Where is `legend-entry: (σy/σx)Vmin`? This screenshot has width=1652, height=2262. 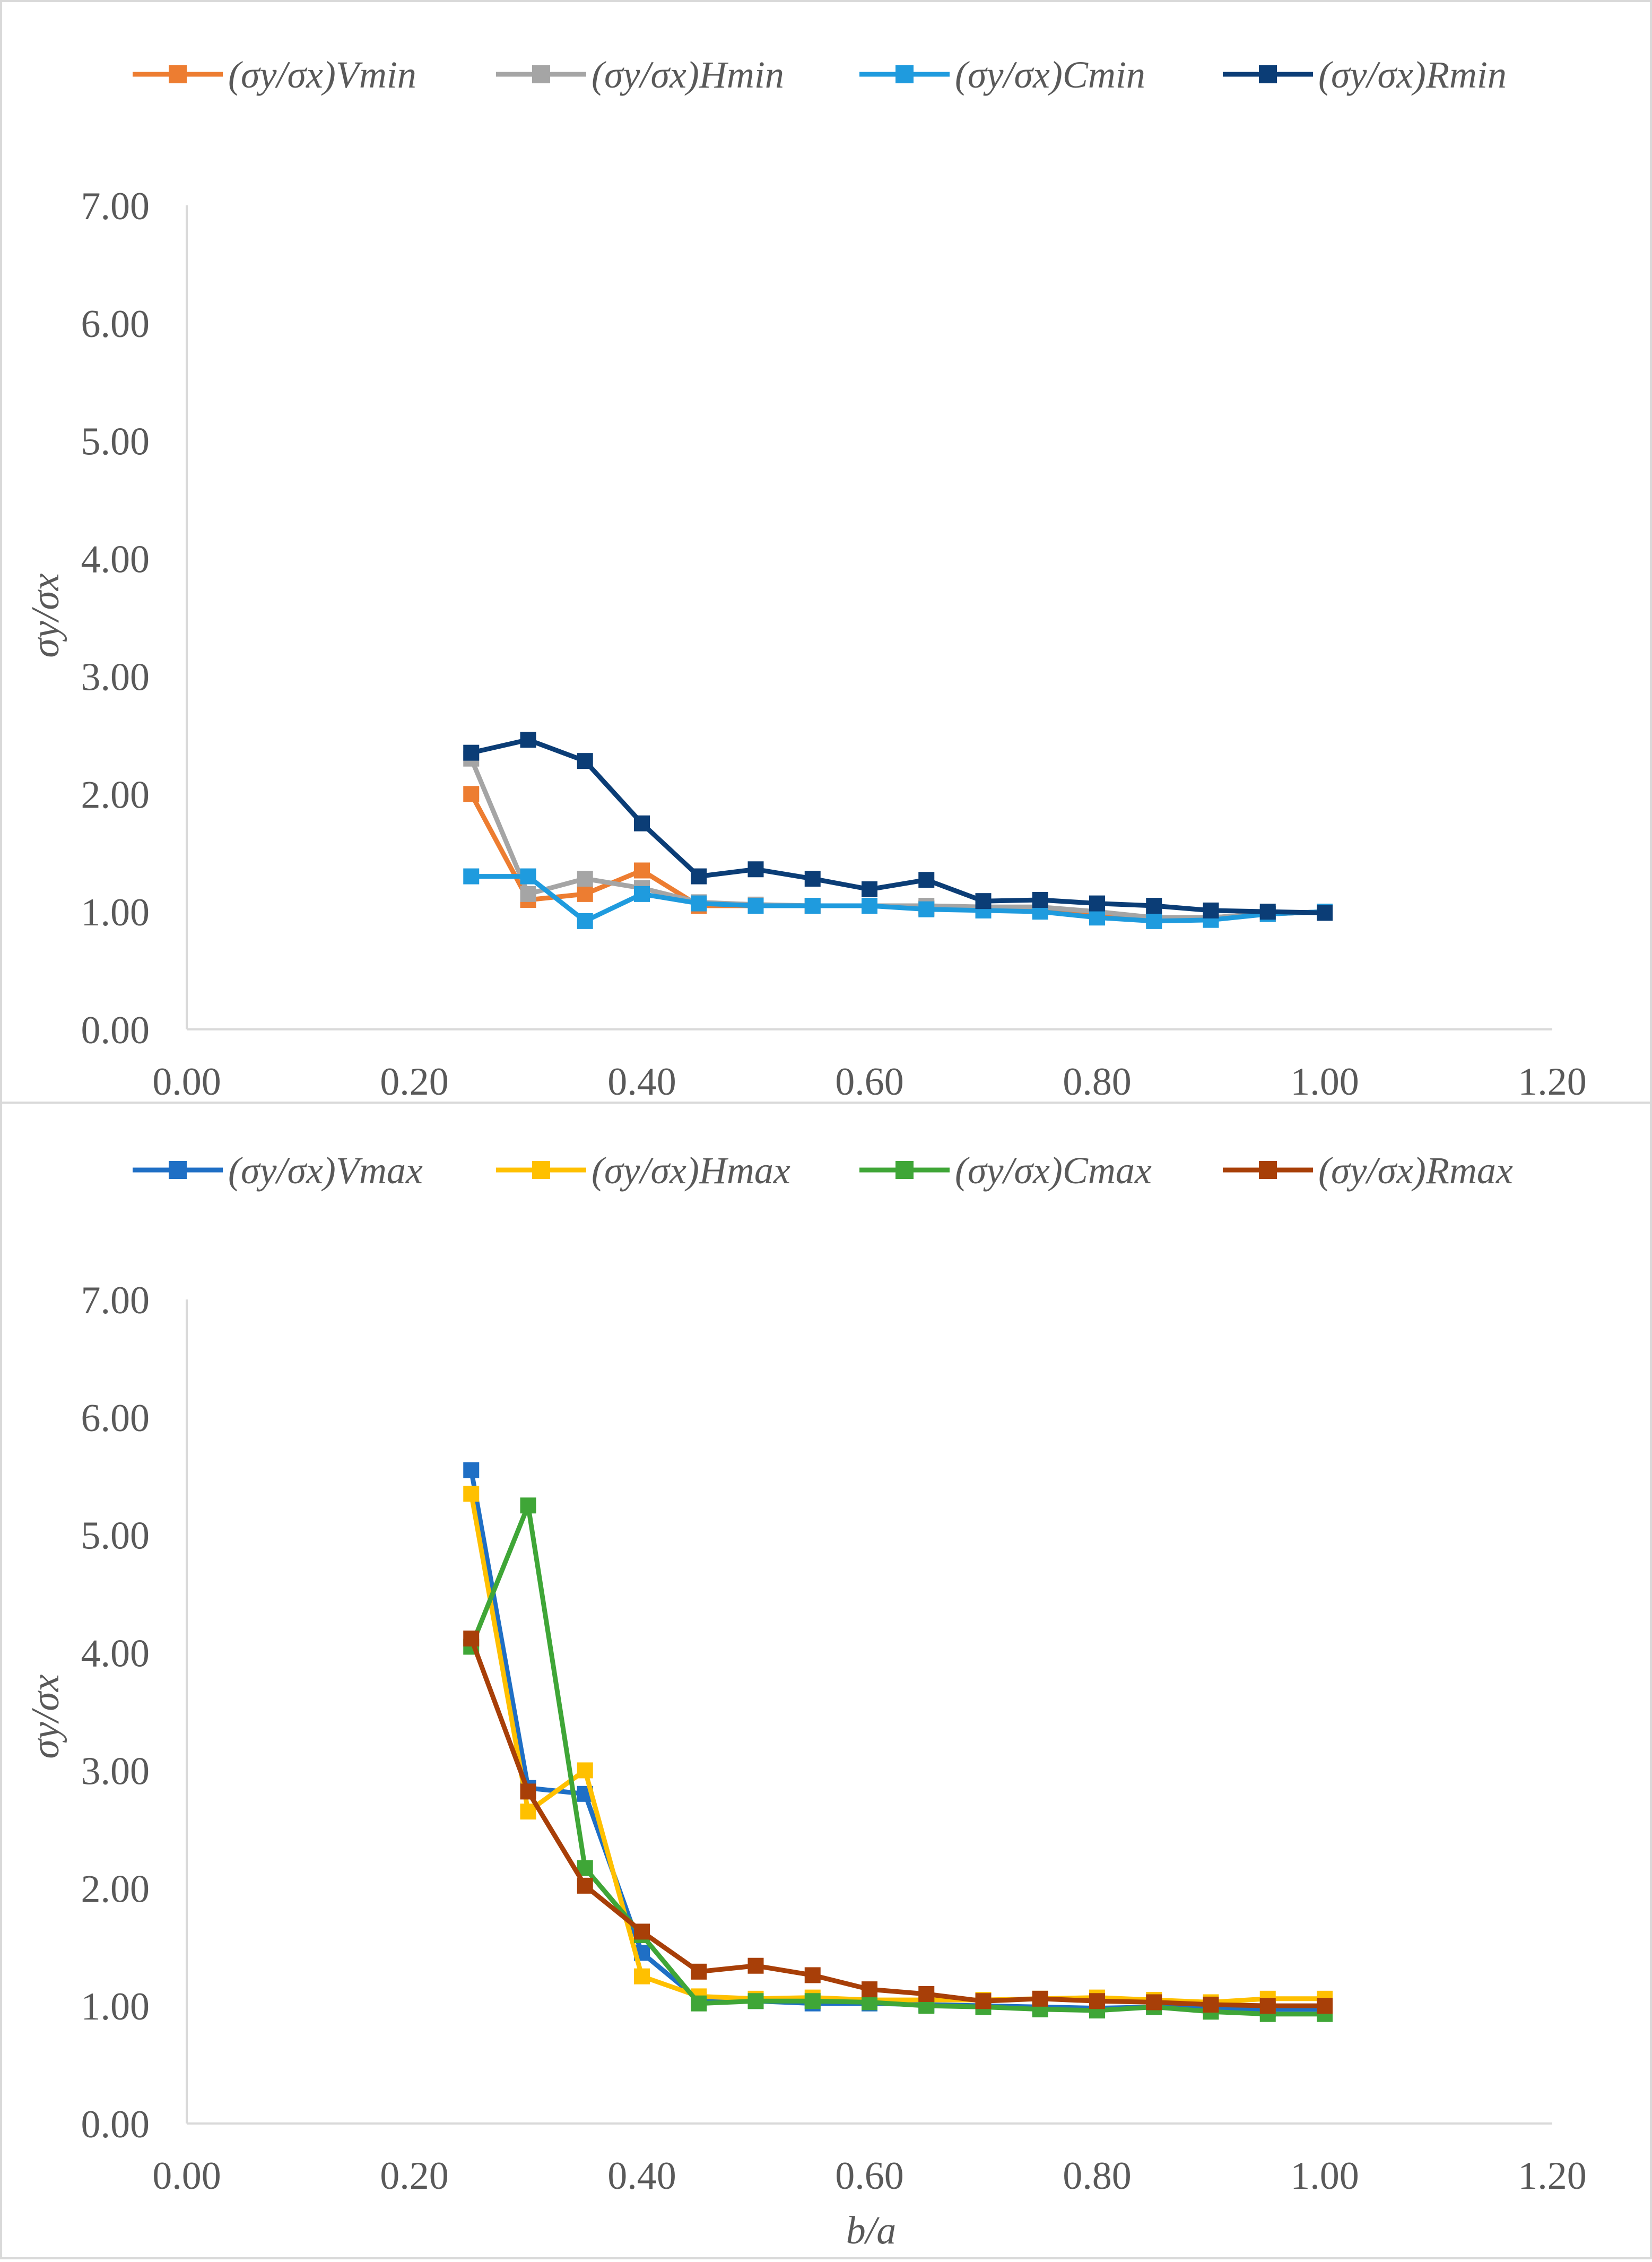
legend-entry: (σy/σx)Vmin is located at coordinates (275, 75).